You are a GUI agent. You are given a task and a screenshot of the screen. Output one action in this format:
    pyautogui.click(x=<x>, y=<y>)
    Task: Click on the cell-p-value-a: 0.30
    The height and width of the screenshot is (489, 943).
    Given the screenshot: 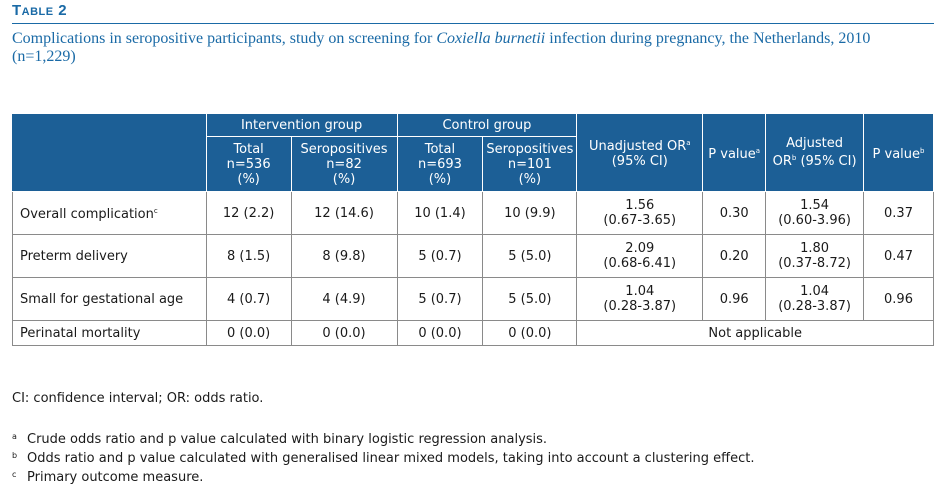 What is the action you would take?
    pyautogui.click(x=734, y=213)
    